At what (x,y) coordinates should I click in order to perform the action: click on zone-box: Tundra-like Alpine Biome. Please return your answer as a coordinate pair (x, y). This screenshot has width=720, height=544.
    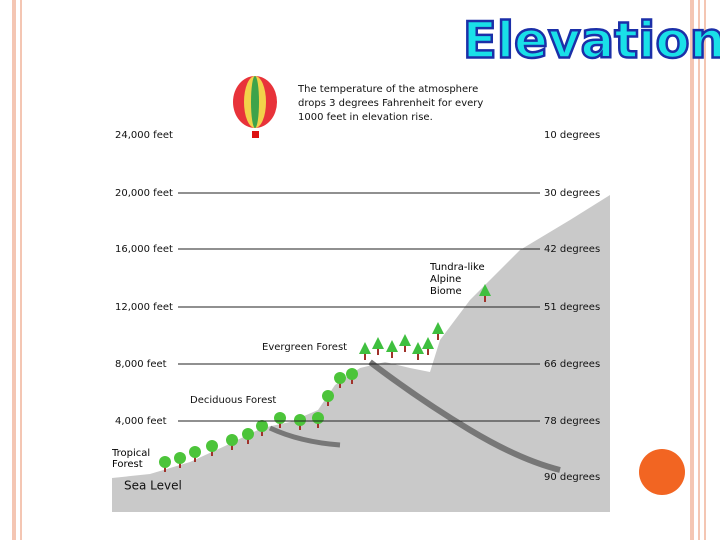
    Looking at the image, I should click on (457, 279).